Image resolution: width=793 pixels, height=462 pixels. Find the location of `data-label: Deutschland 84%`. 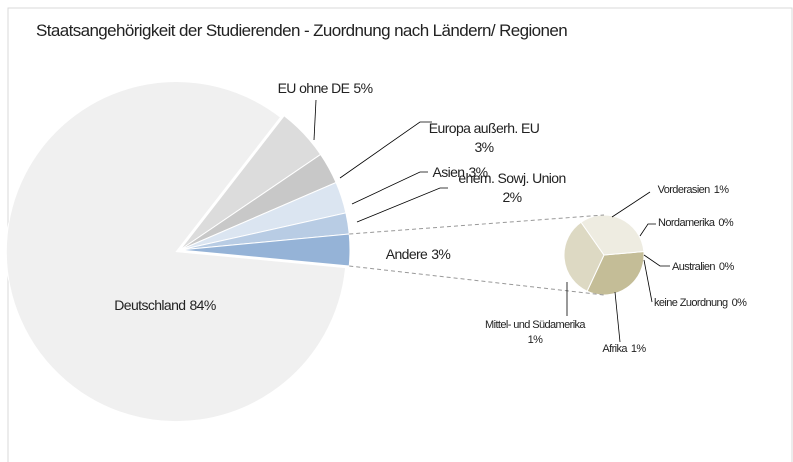

data-label: Deutschland 84% is located at coordinates (165, 305).